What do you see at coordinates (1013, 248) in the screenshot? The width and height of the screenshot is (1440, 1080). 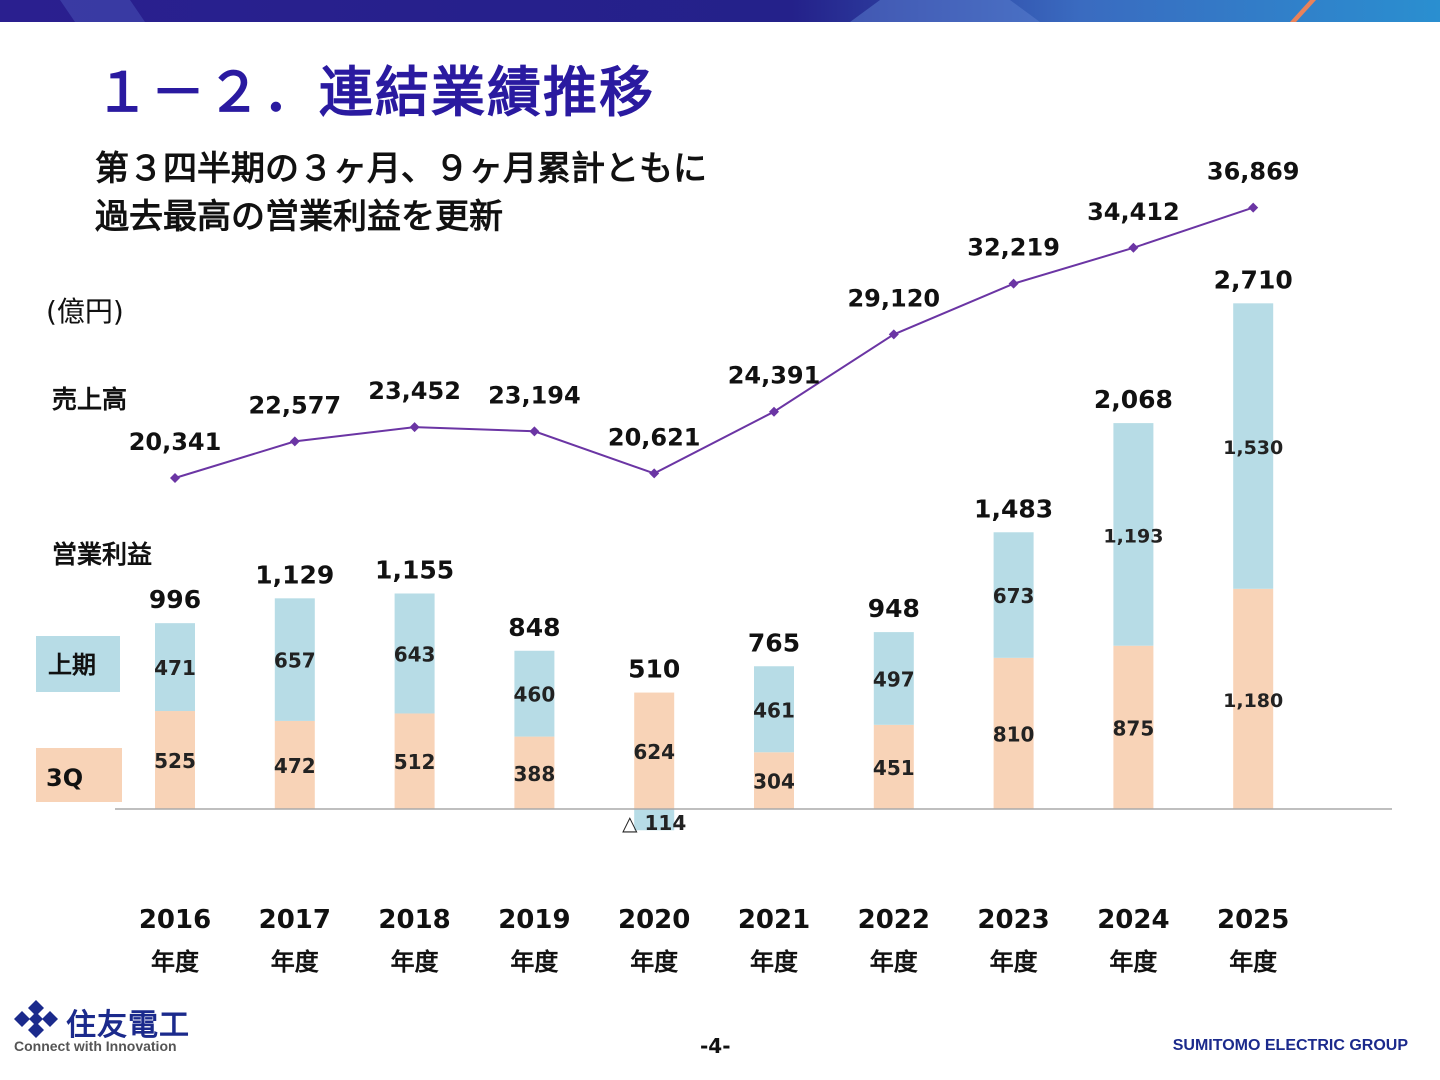 I see `sales-value: 32,219` at bounding box center [1013, 248].